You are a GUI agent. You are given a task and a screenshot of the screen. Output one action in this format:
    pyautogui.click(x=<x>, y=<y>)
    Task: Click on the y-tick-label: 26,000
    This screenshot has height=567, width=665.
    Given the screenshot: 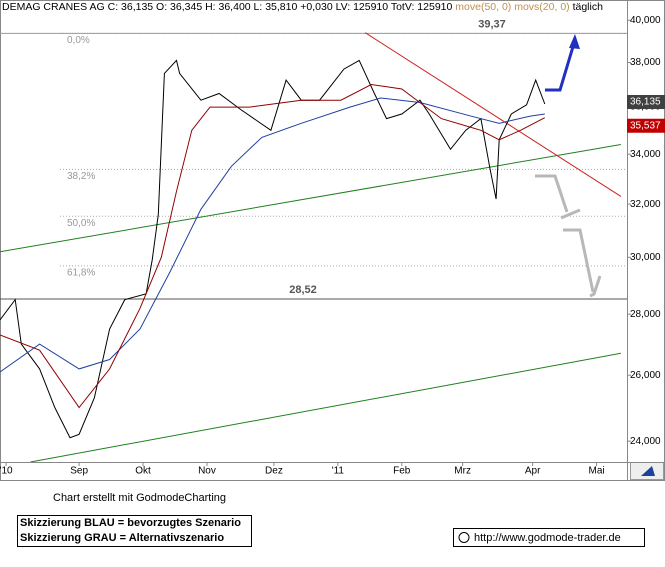 What is the action you would take?
    pyautogui.click(x=645, y=375)
    